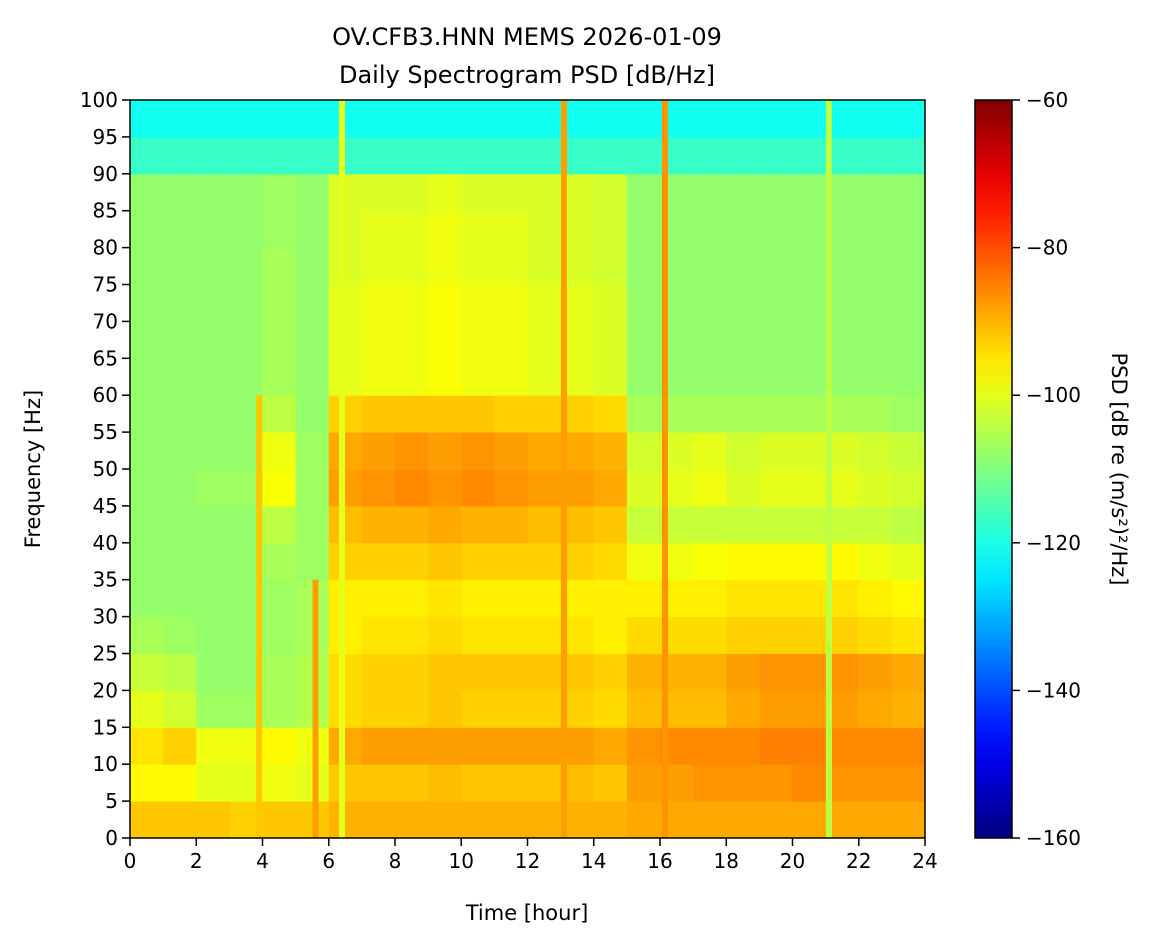 The height and width of the screenshot is (946, 1154). What do you see at coordinates (593, 861) in the screenshot?
I see `x-tick-label: 14` at bounding box center [593, 861].